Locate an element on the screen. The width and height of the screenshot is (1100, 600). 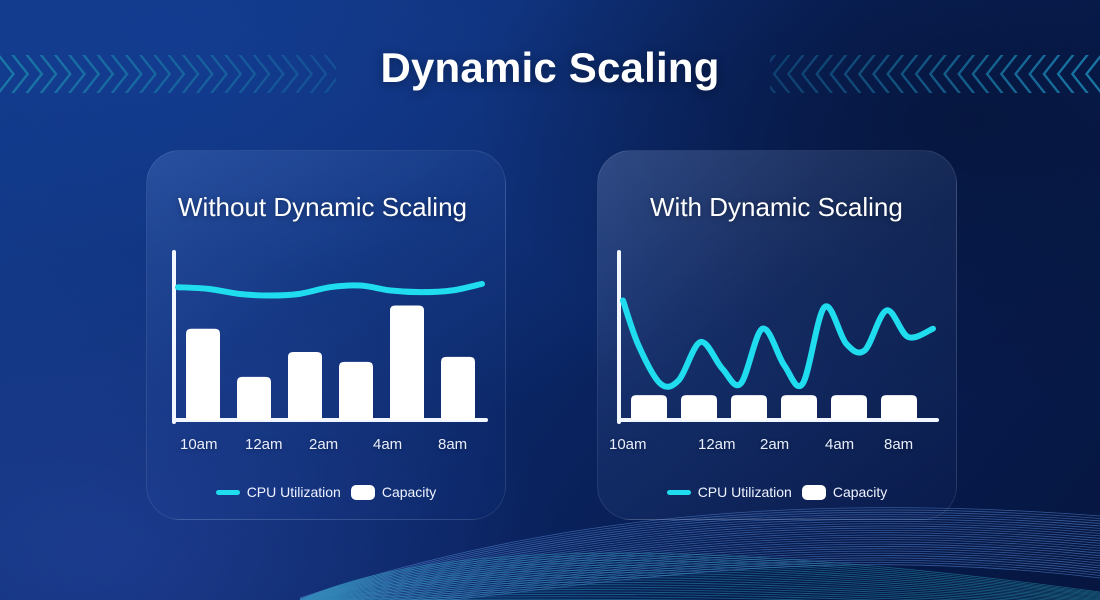
page-title: Dynamic Scaling is located at coordinates (550, 67).